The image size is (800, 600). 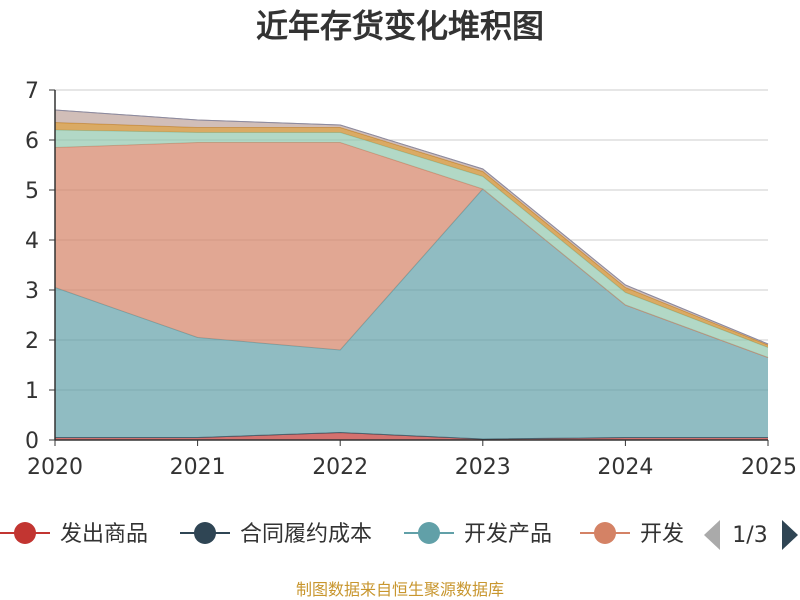 I want to click on x-tick-label: 2021, so click(x=198, y=467).